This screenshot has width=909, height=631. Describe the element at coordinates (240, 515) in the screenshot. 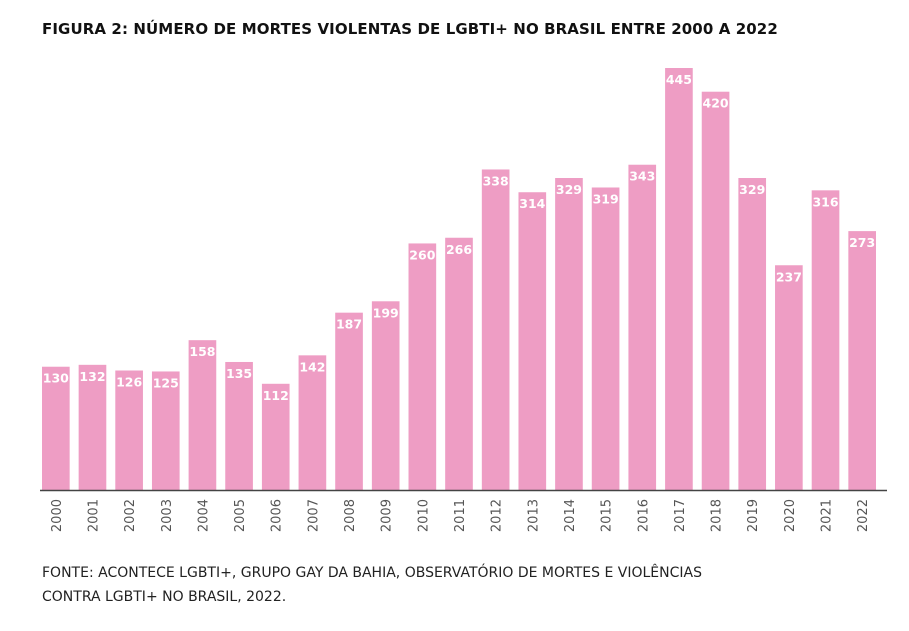

I see `x-tick-label-2005: 2005` at that location.